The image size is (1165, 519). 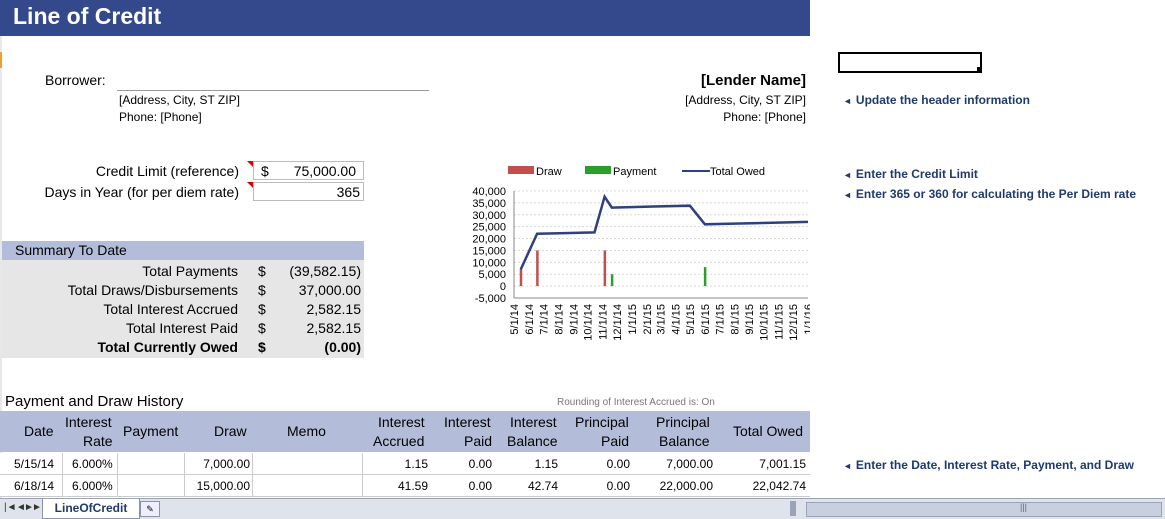 I want to click on col-paid-2: Paid, so click(x=478, y=441).